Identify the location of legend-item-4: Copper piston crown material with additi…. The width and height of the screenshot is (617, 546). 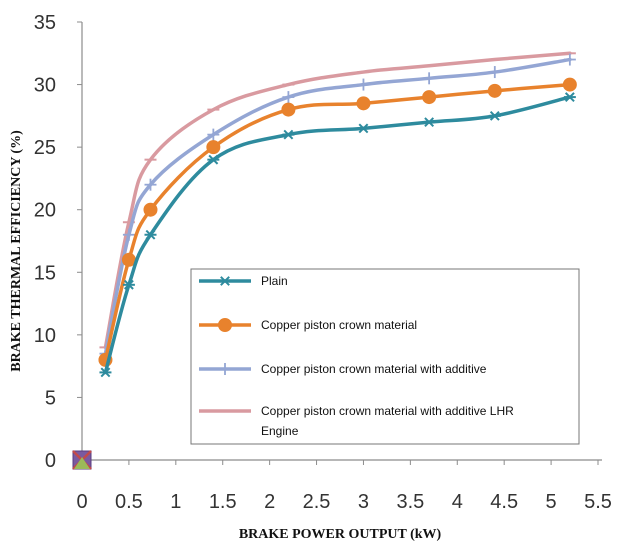
(356, 421).